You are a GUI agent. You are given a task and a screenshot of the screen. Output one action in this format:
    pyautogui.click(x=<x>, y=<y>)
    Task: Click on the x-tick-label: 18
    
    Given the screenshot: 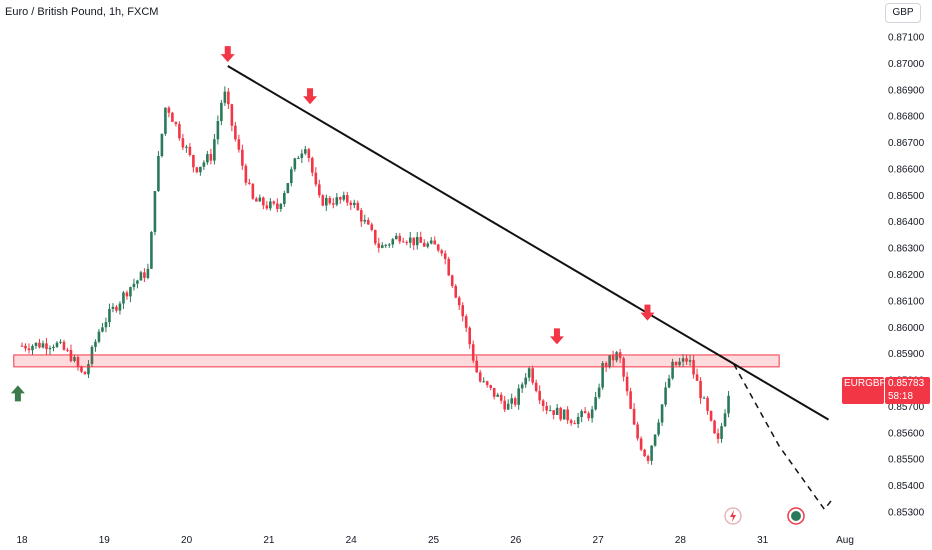 What is the action you would take?
    pyautogui.click(x=22, y=540)
    